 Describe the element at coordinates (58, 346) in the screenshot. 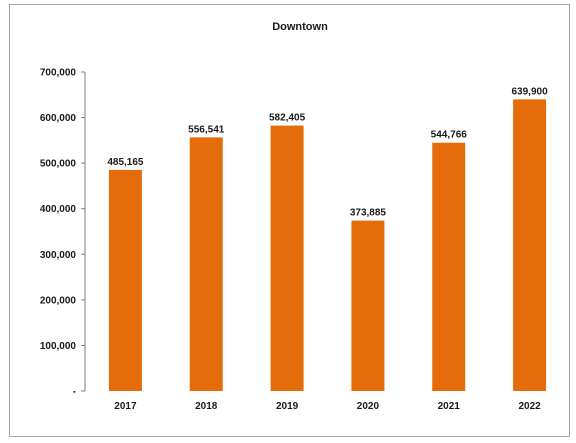

I see `y-tick-label: 100,000` at that location.